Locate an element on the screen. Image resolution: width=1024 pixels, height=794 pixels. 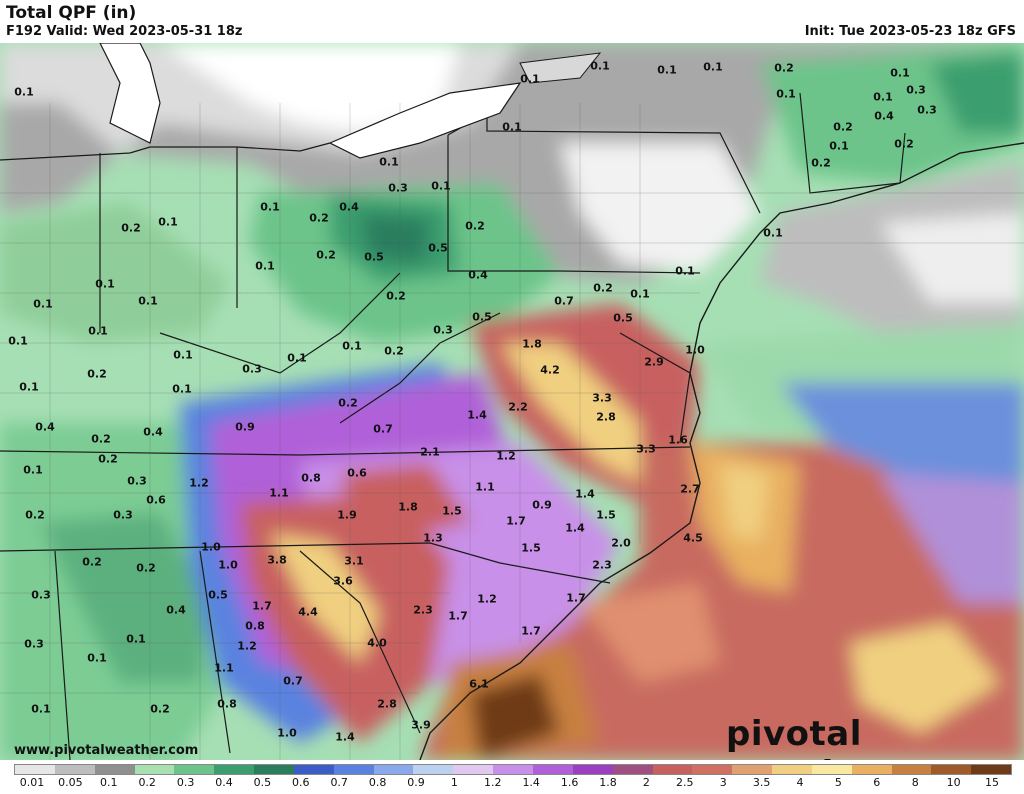
precip-value-label: 4.5 is located at coordinates (693, 538).